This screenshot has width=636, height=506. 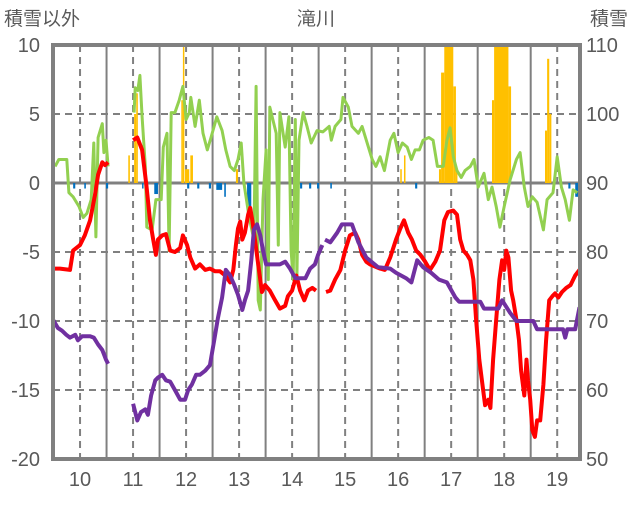 What do you see at coordinates (25, 322) in the screenshot?
I see `y-tick-left: -10` at bounding box center [25, 322].